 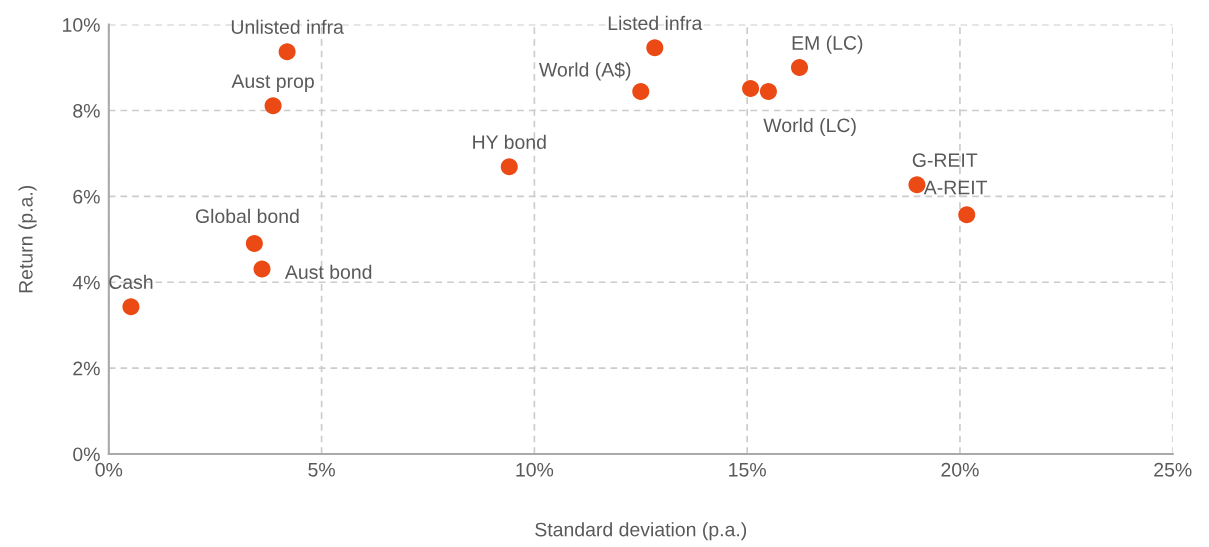 What do you see at coordinates (747, 469) in the screenshot?
I see `x-tick-label: 15%` at bounding box center [747, 469].